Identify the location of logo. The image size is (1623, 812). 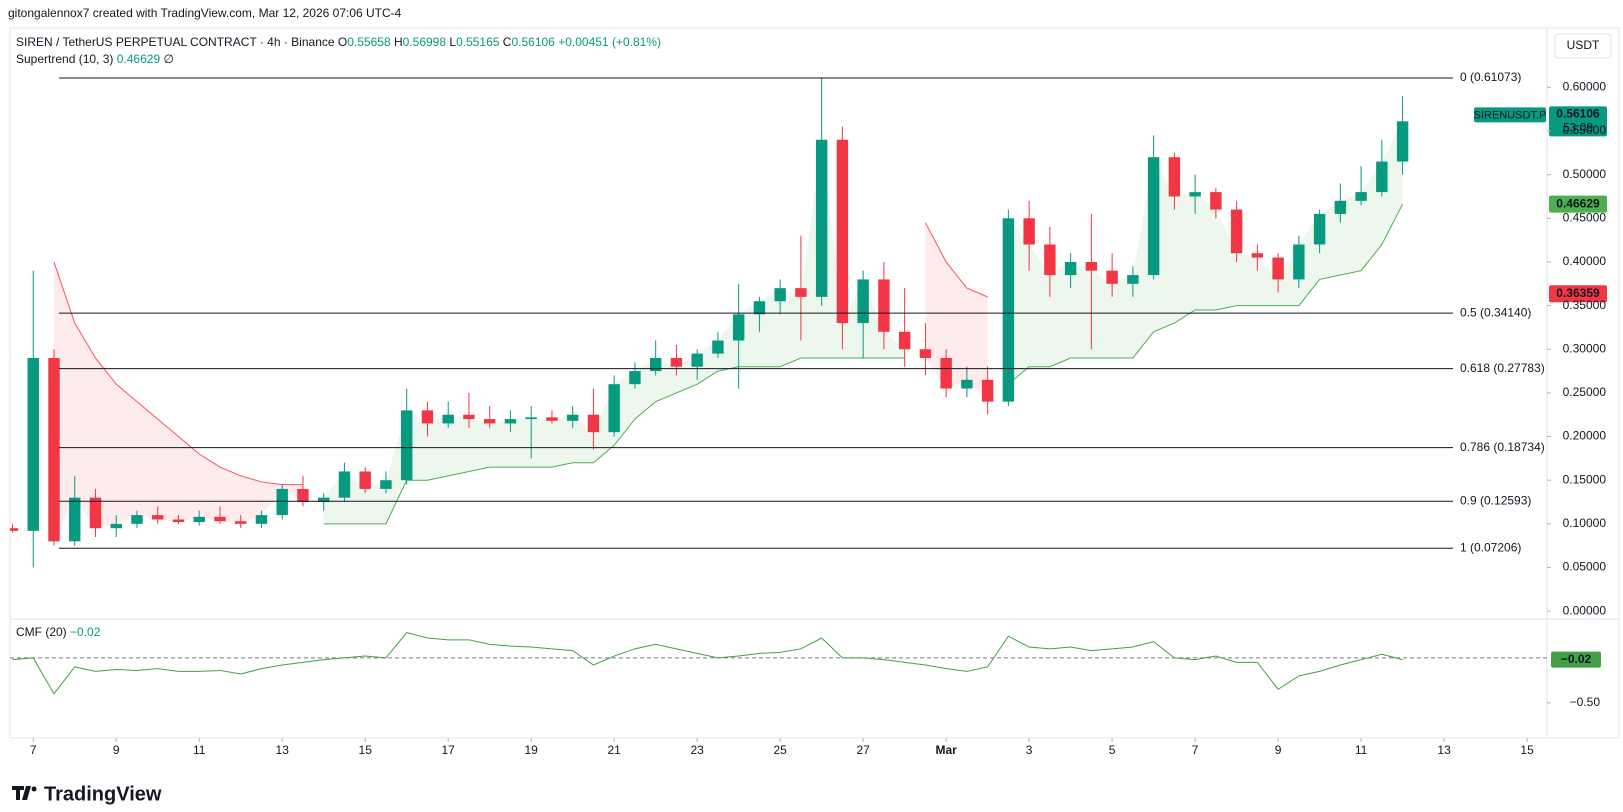
(24, 793).